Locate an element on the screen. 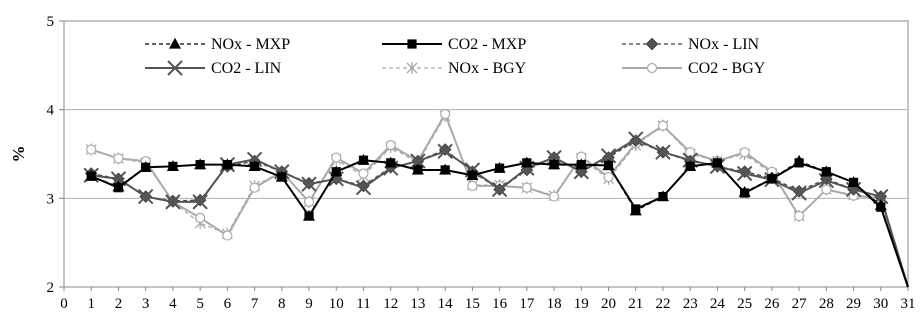 The height and width of the screenshot is (320, 920). legend-item: CO2 - BGY is located at coordinates (694, 68).